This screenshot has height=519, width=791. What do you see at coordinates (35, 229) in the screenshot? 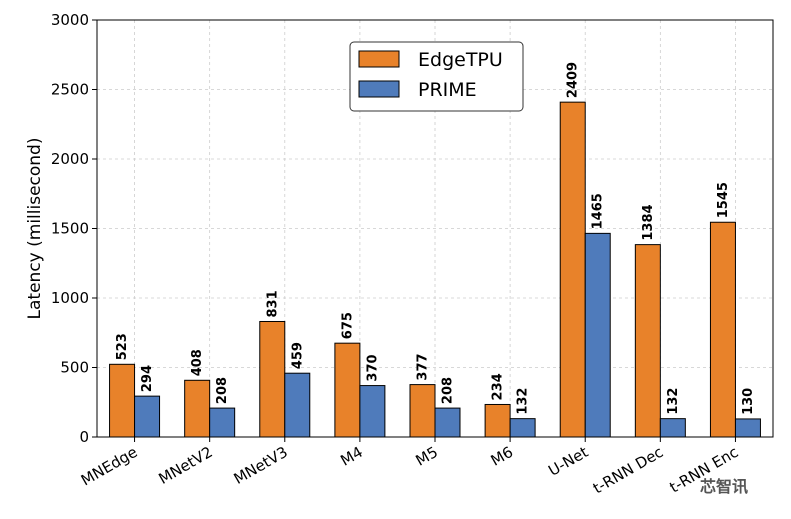
I see `y-axis-label: Latency (millisecond)` at bounding box center [35, 229].